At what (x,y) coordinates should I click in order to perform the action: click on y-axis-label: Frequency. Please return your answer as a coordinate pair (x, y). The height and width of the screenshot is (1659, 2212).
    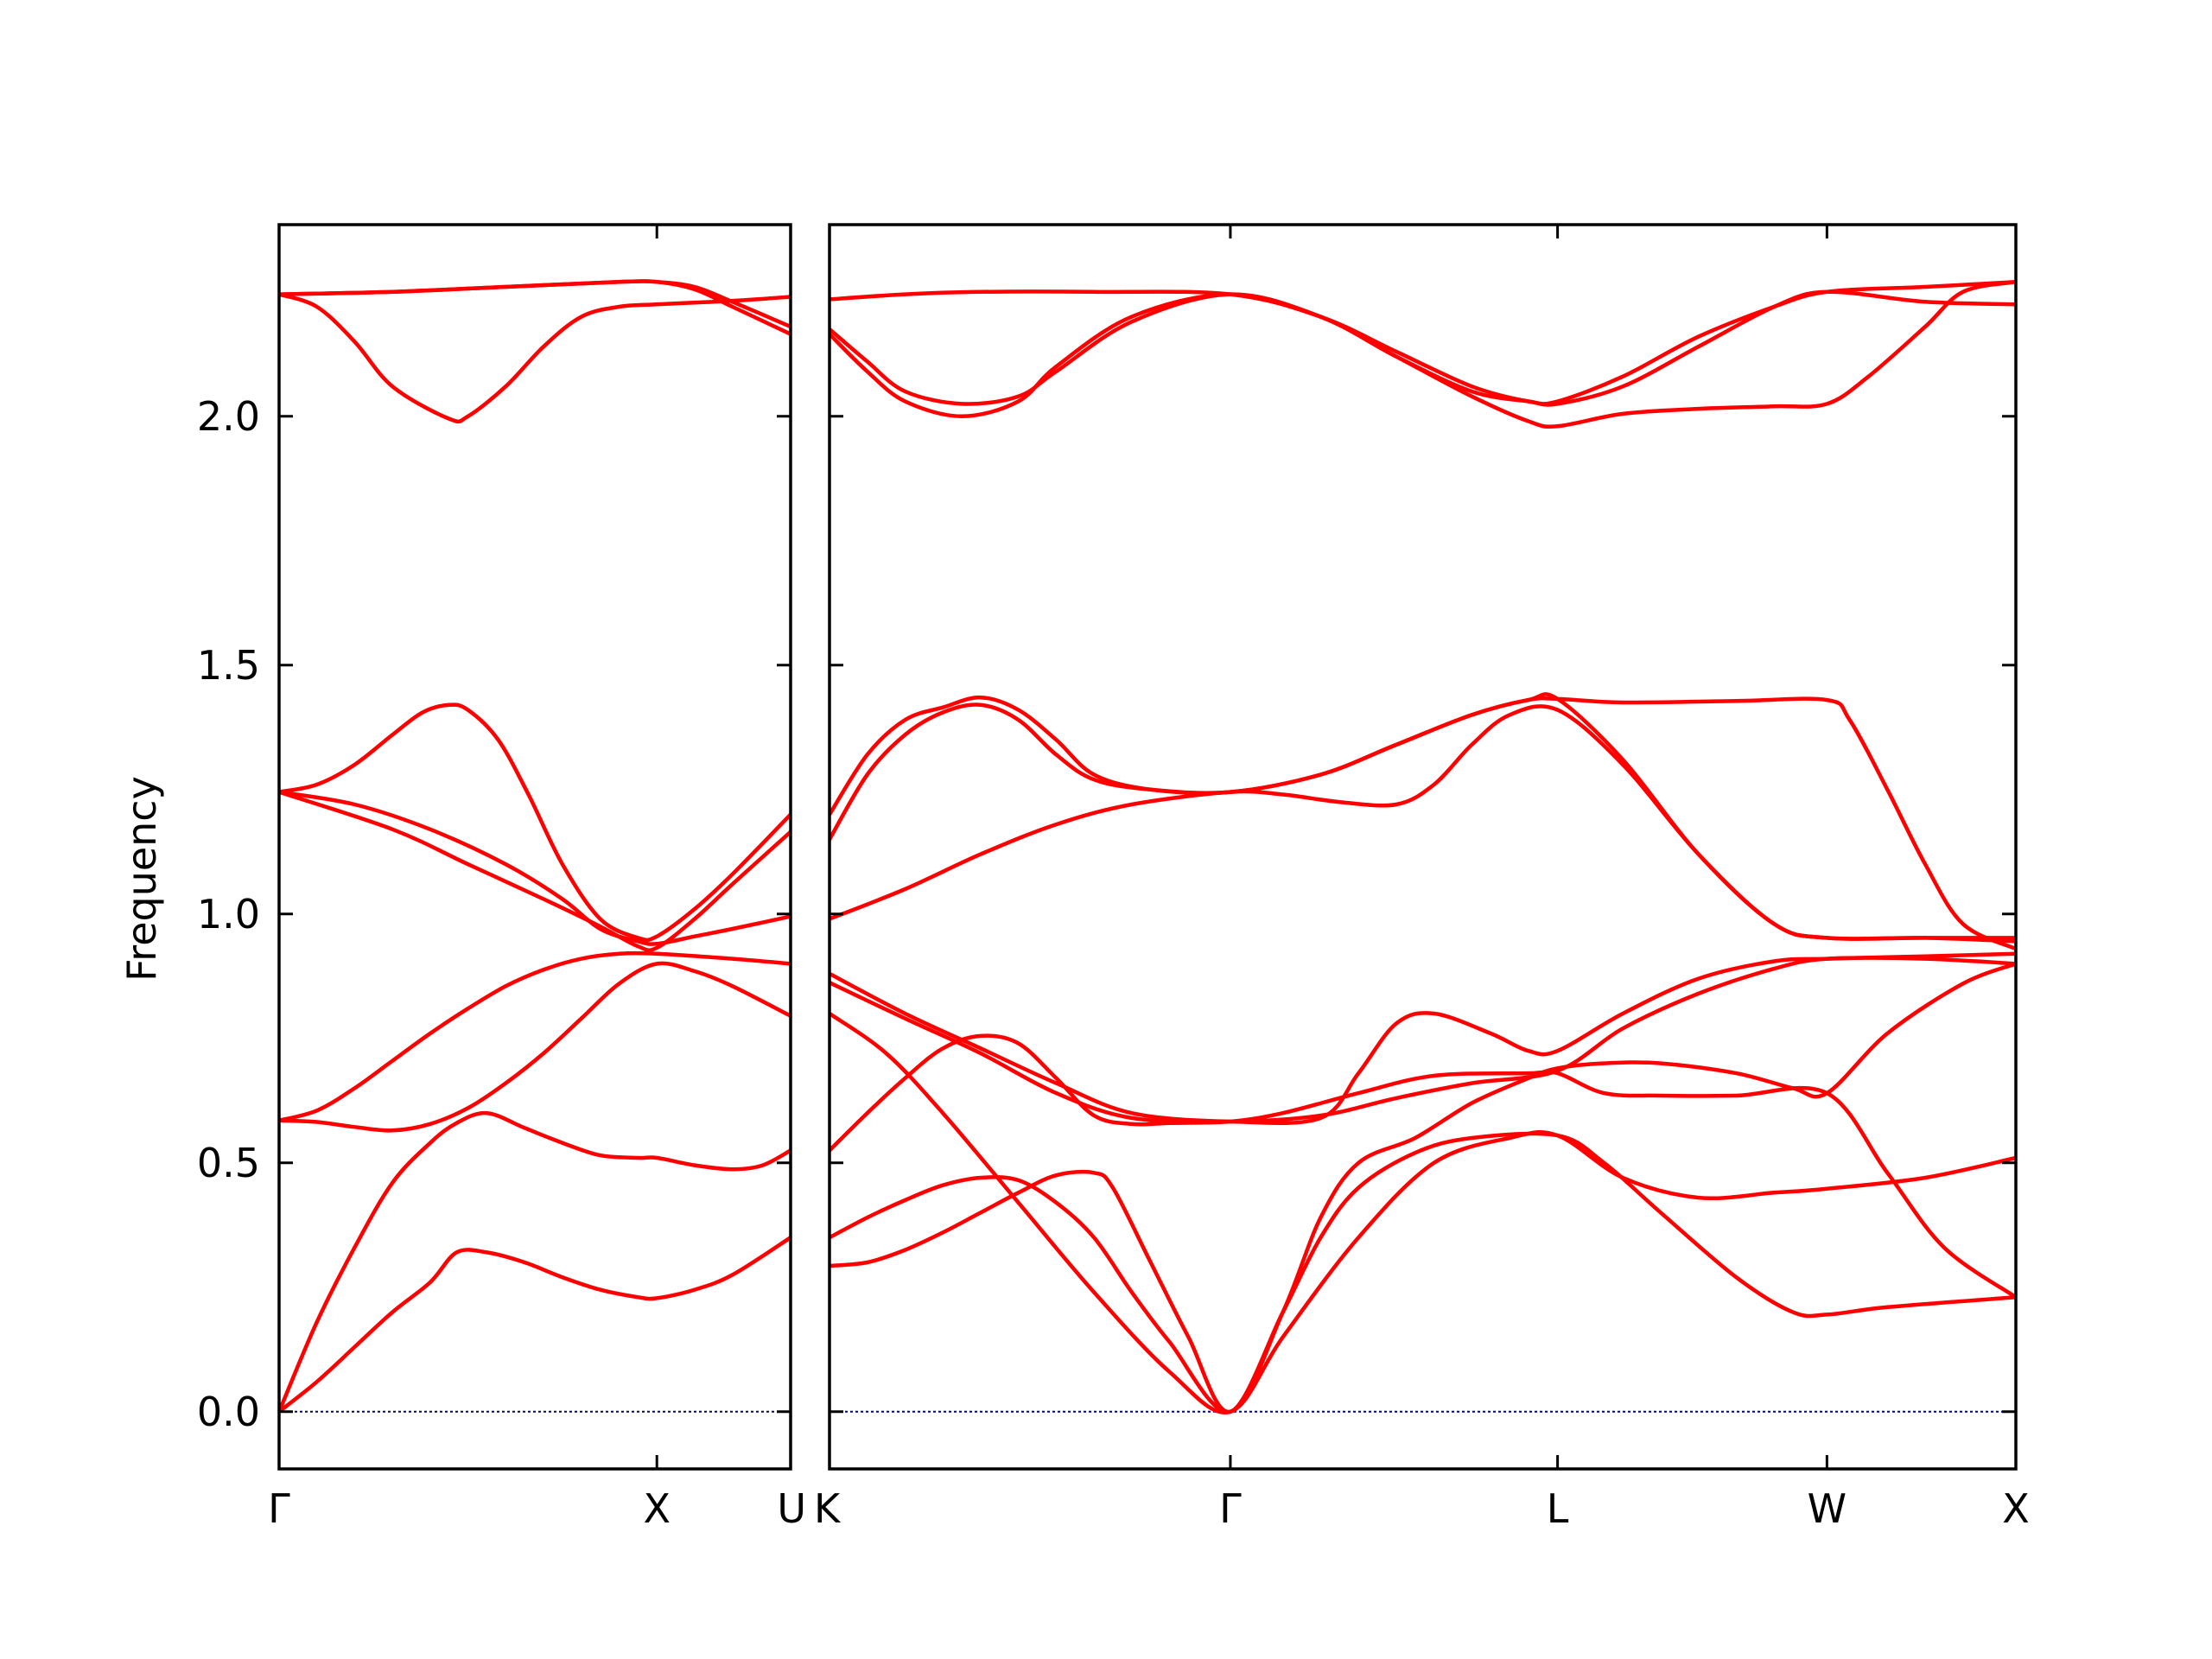
    Looking at the image, I should click on (141, 879).